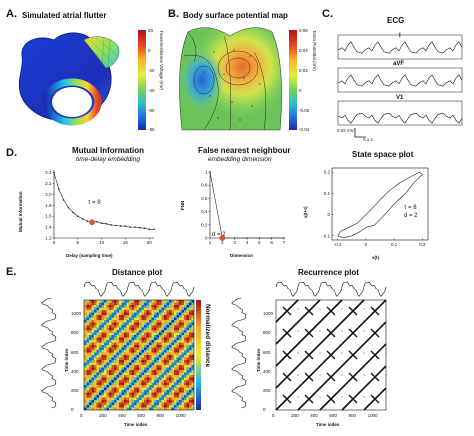 This screenshot has height=436, width=474. I want to click on colorbar-b-tick: 0.04, so click(303, 50).